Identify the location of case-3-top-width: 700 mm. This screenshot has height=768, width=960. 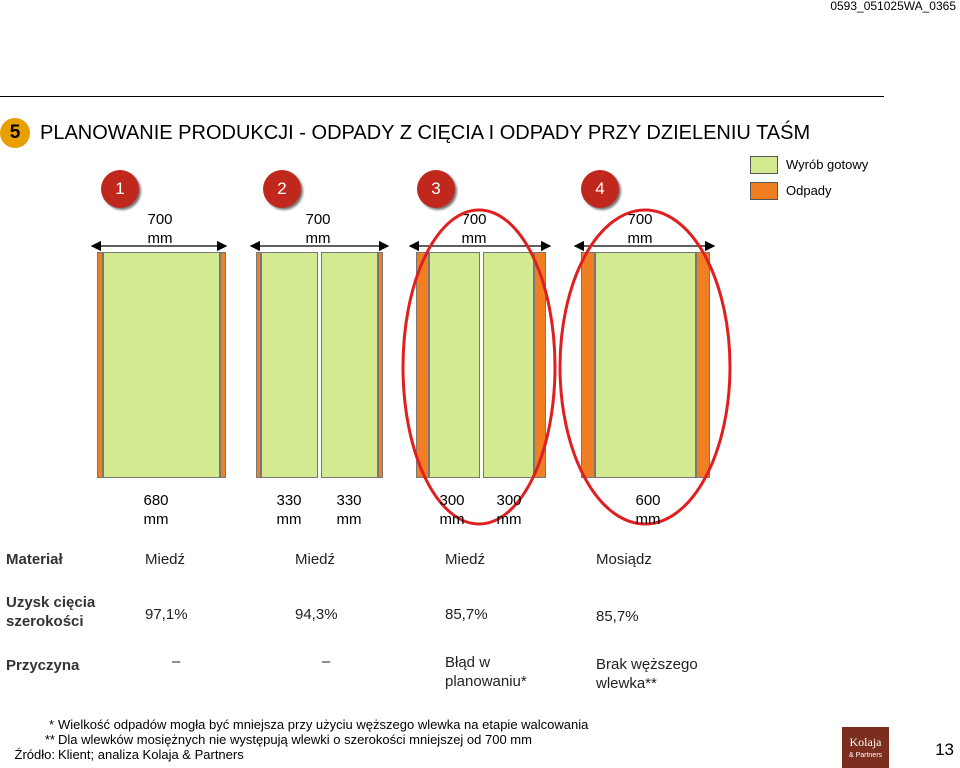
(474, 229).